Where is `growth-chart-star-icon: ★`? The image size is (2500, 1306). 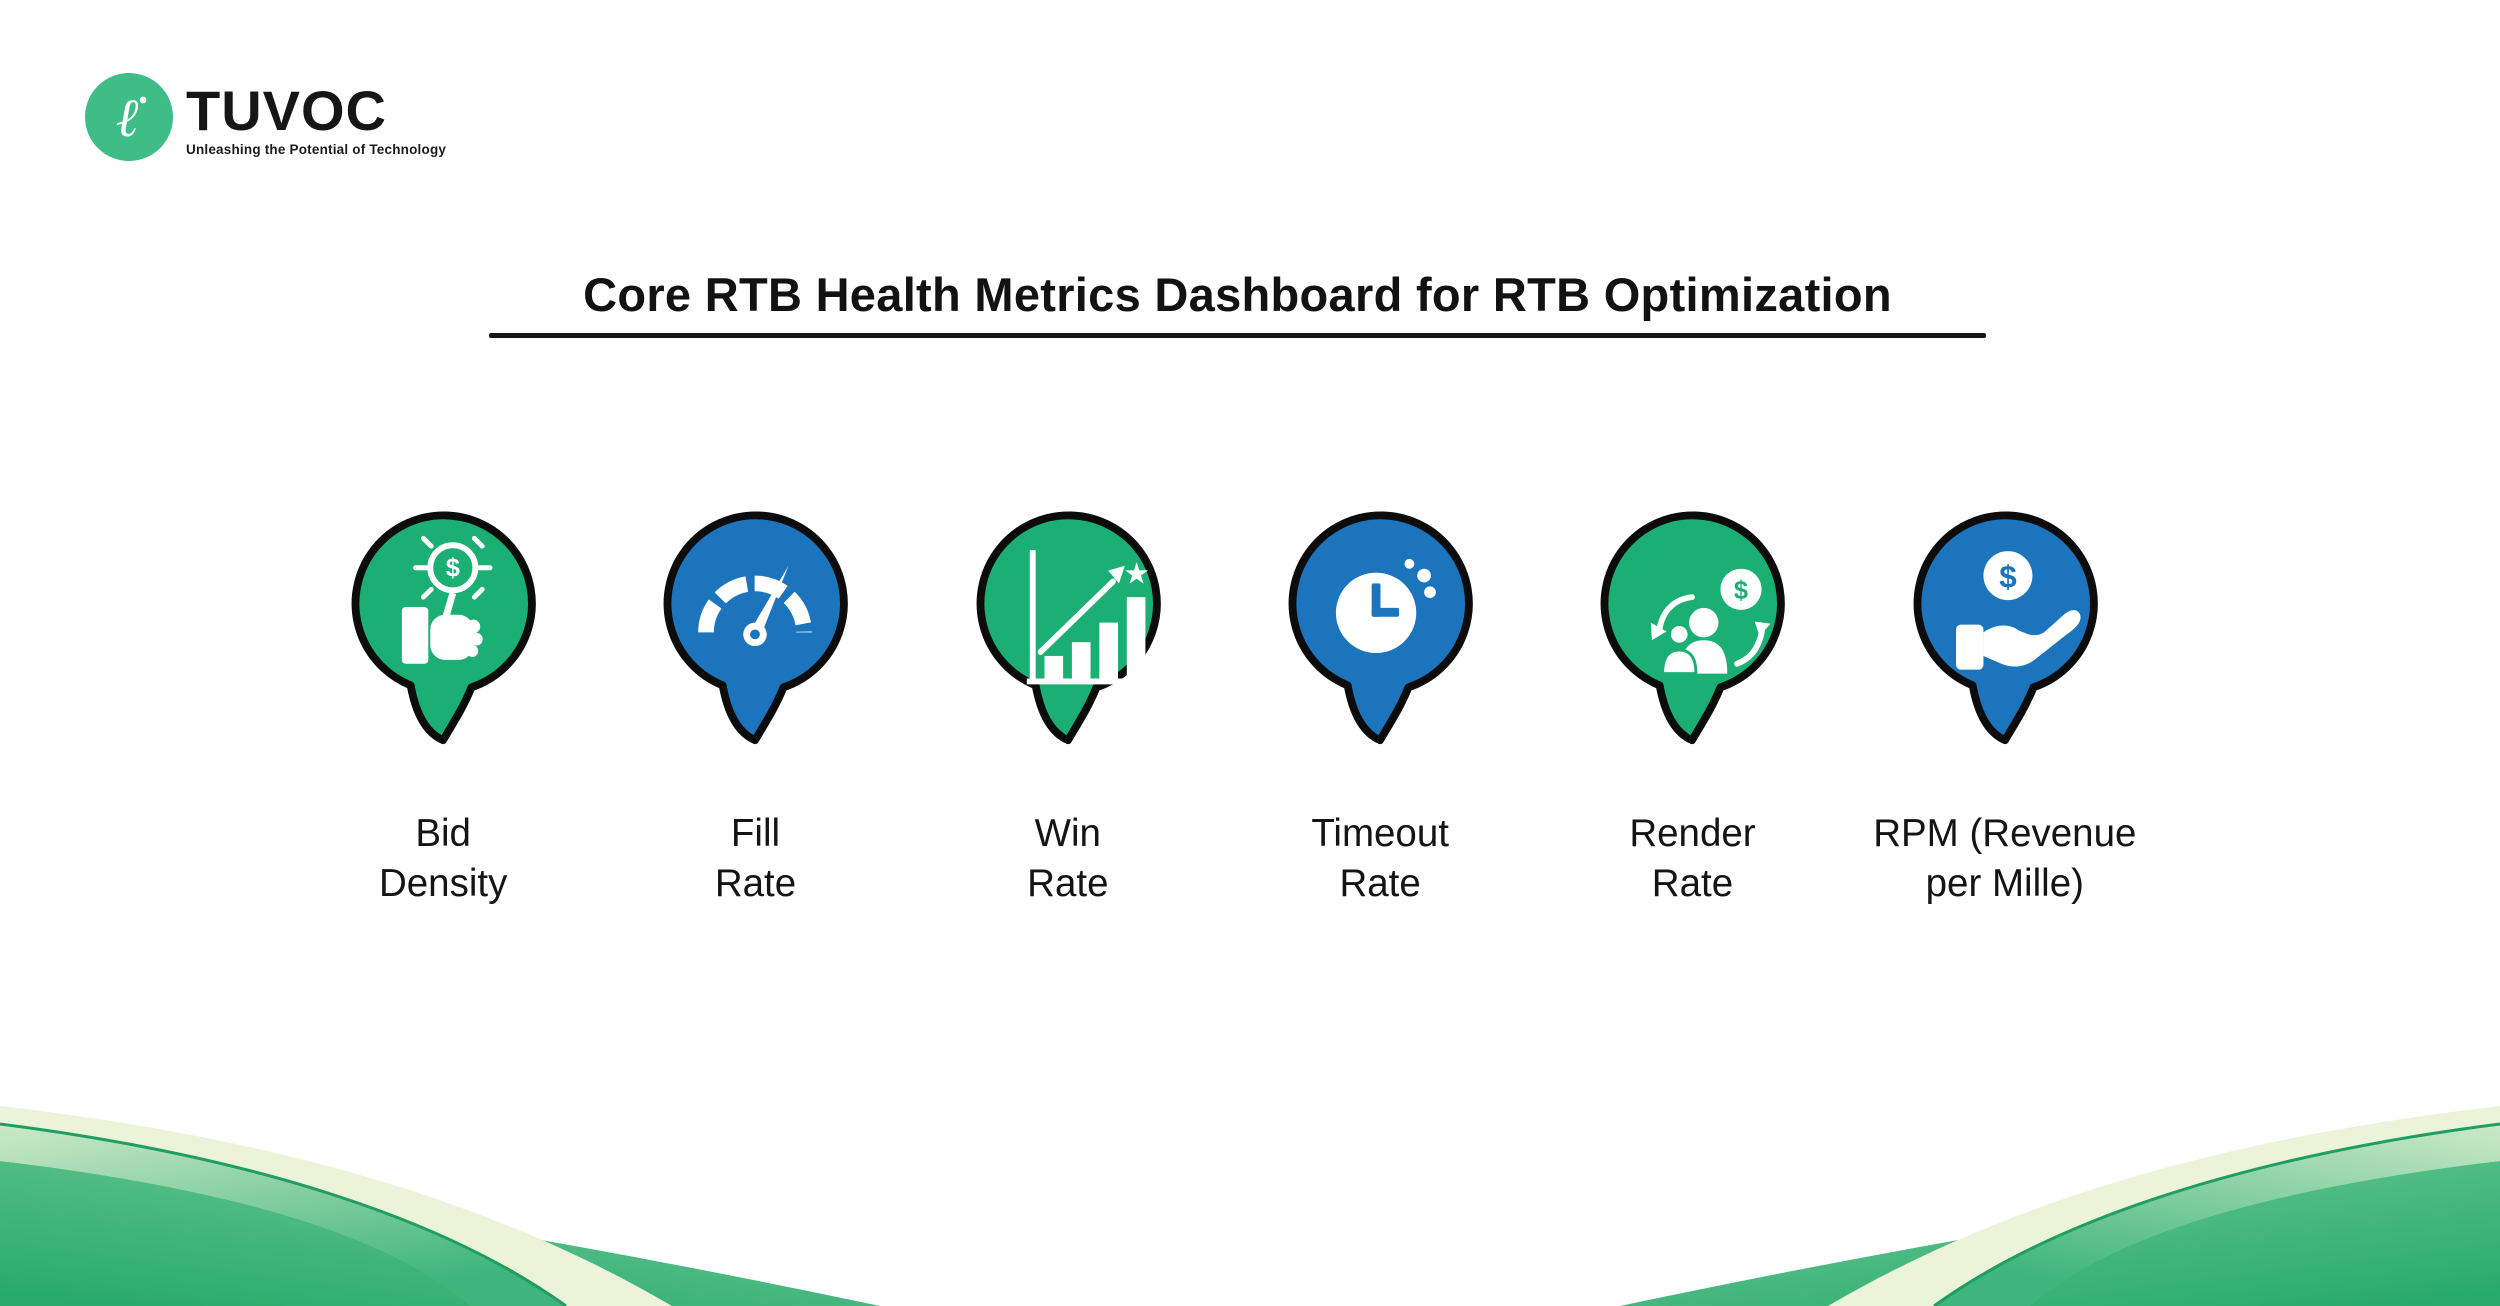 growth-chart-star-icon: ★ is located at coordinates (1088, 617).